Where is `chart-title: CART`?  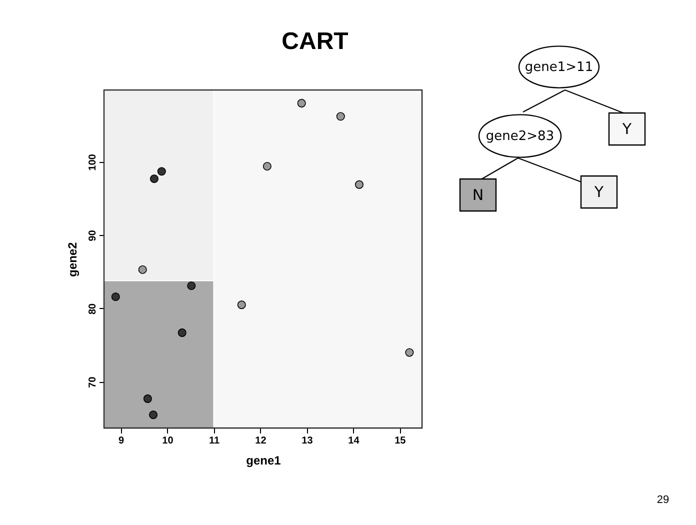
chart-title: CART is located at coordinates (315, 41).